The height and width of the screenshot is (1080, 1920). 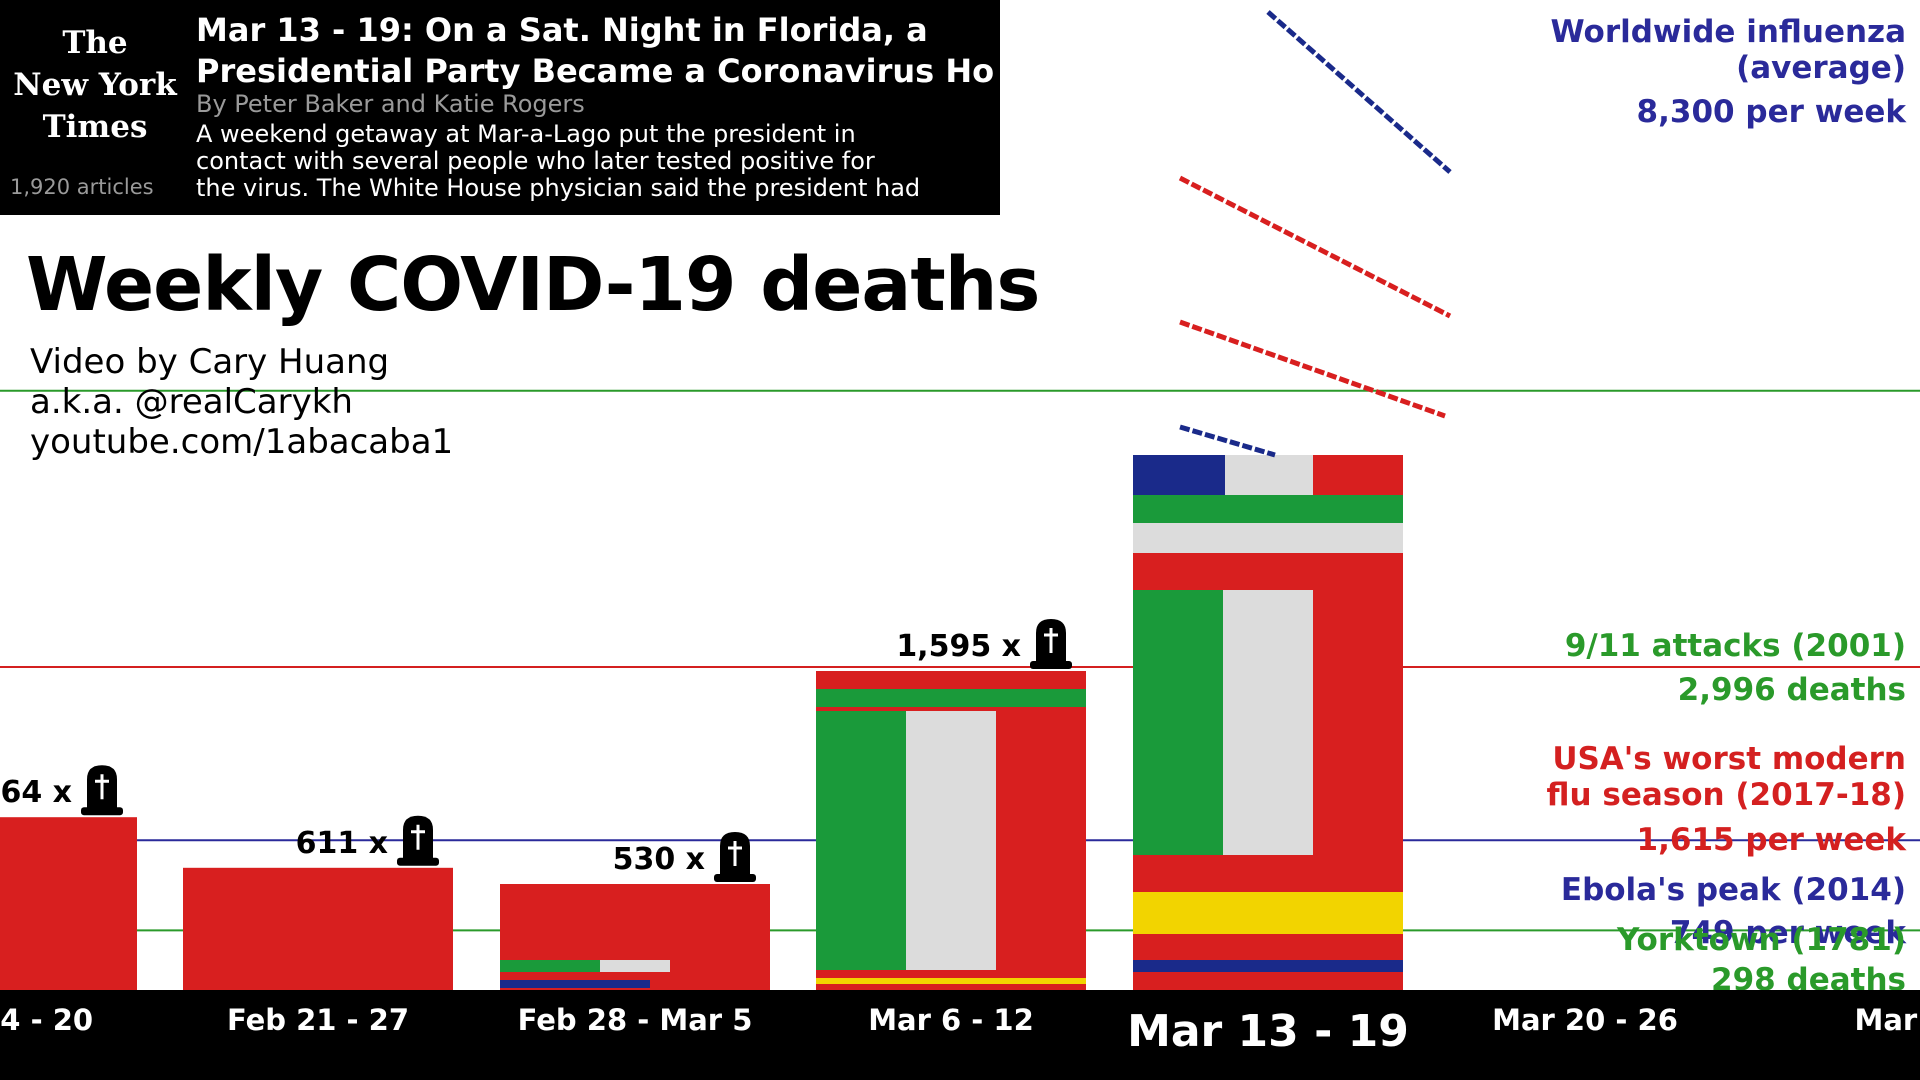 What do you see at coordinates (958, 646) in the screenshot?
I see `bar-value-label: 1,595 x` at bounding box center [958, 646].